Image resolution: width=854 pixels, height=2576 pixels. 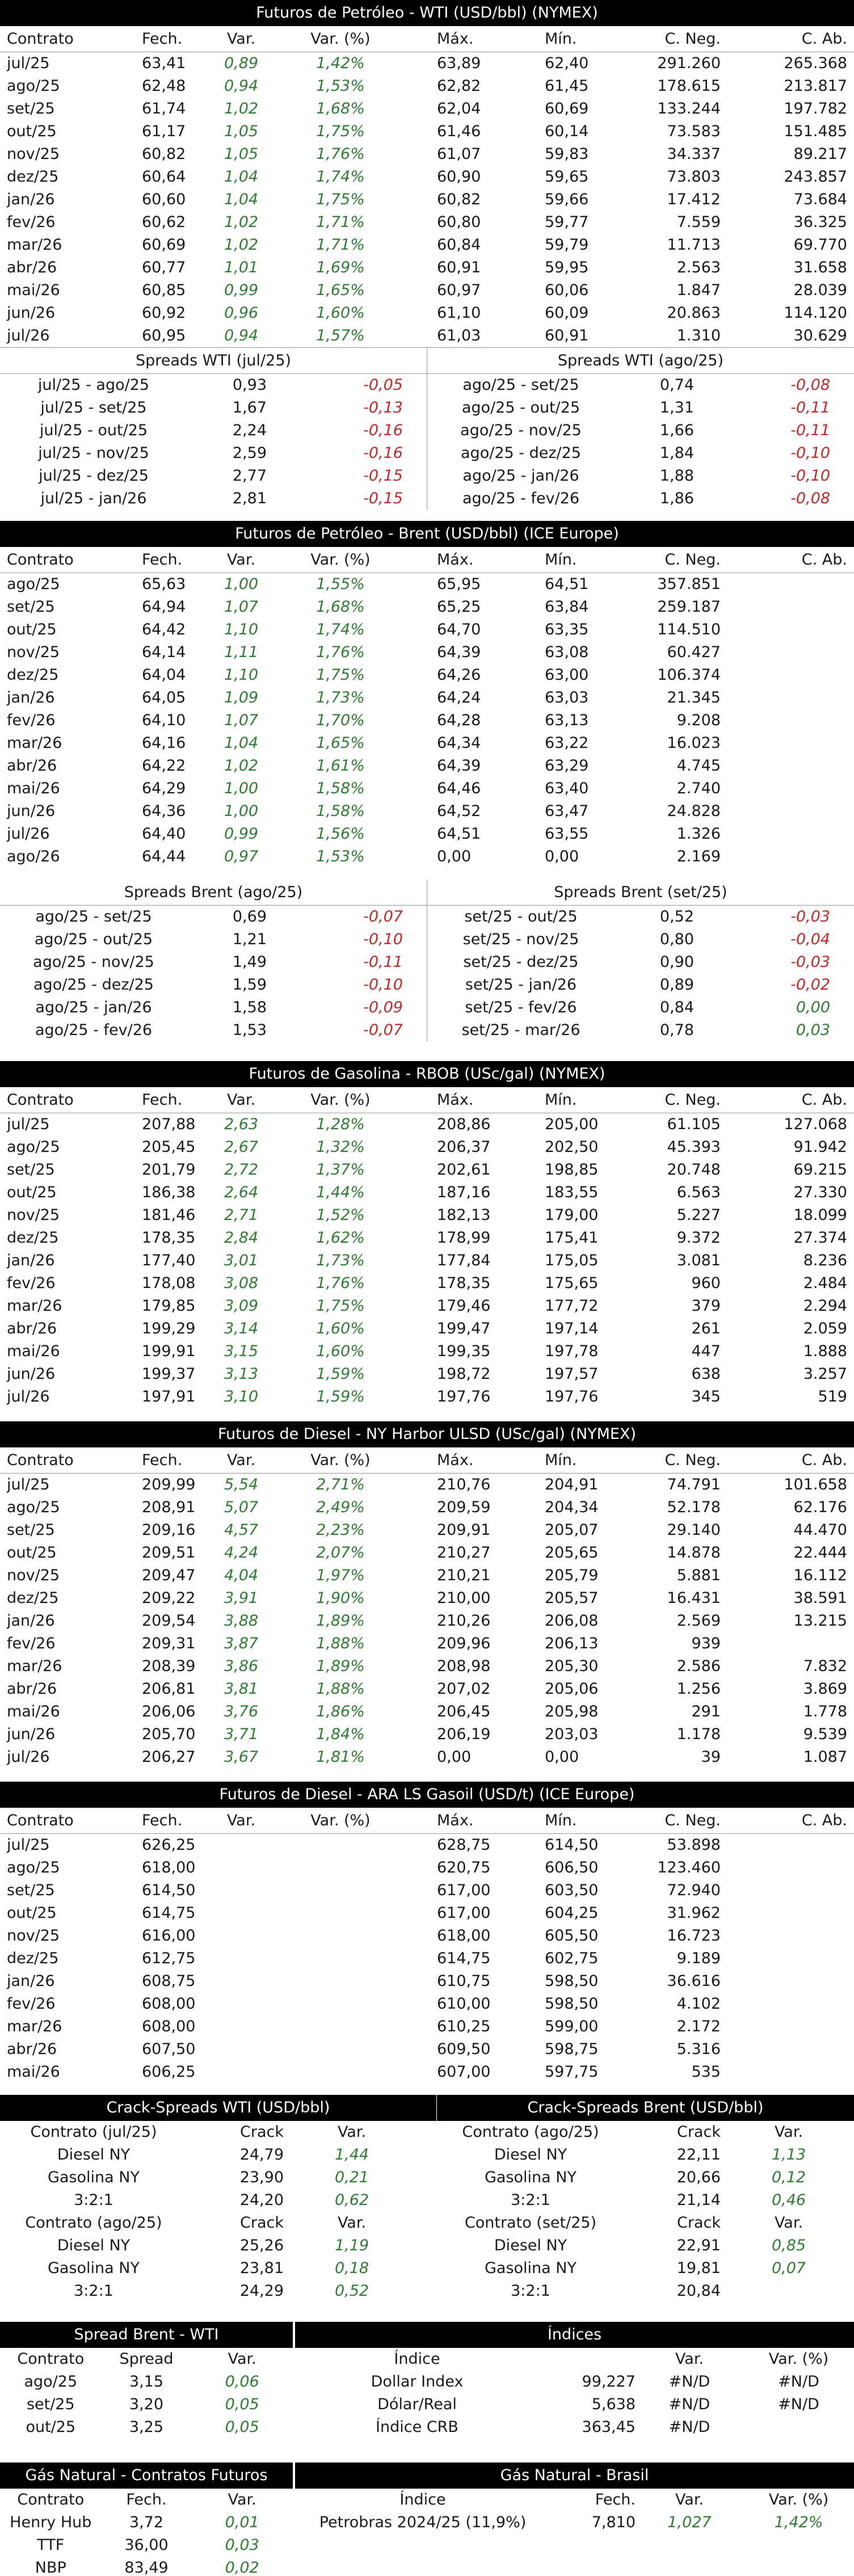 I want to click on table-cell: 605,50, so click(x=572, y=1935).